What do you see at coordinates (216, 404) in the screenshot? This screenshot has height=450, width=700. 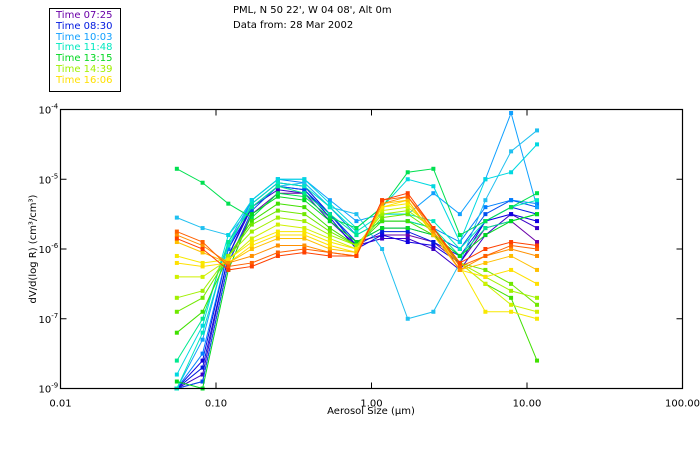 I see `x-tick-label: 0.10` at bounding box center [216, 404].